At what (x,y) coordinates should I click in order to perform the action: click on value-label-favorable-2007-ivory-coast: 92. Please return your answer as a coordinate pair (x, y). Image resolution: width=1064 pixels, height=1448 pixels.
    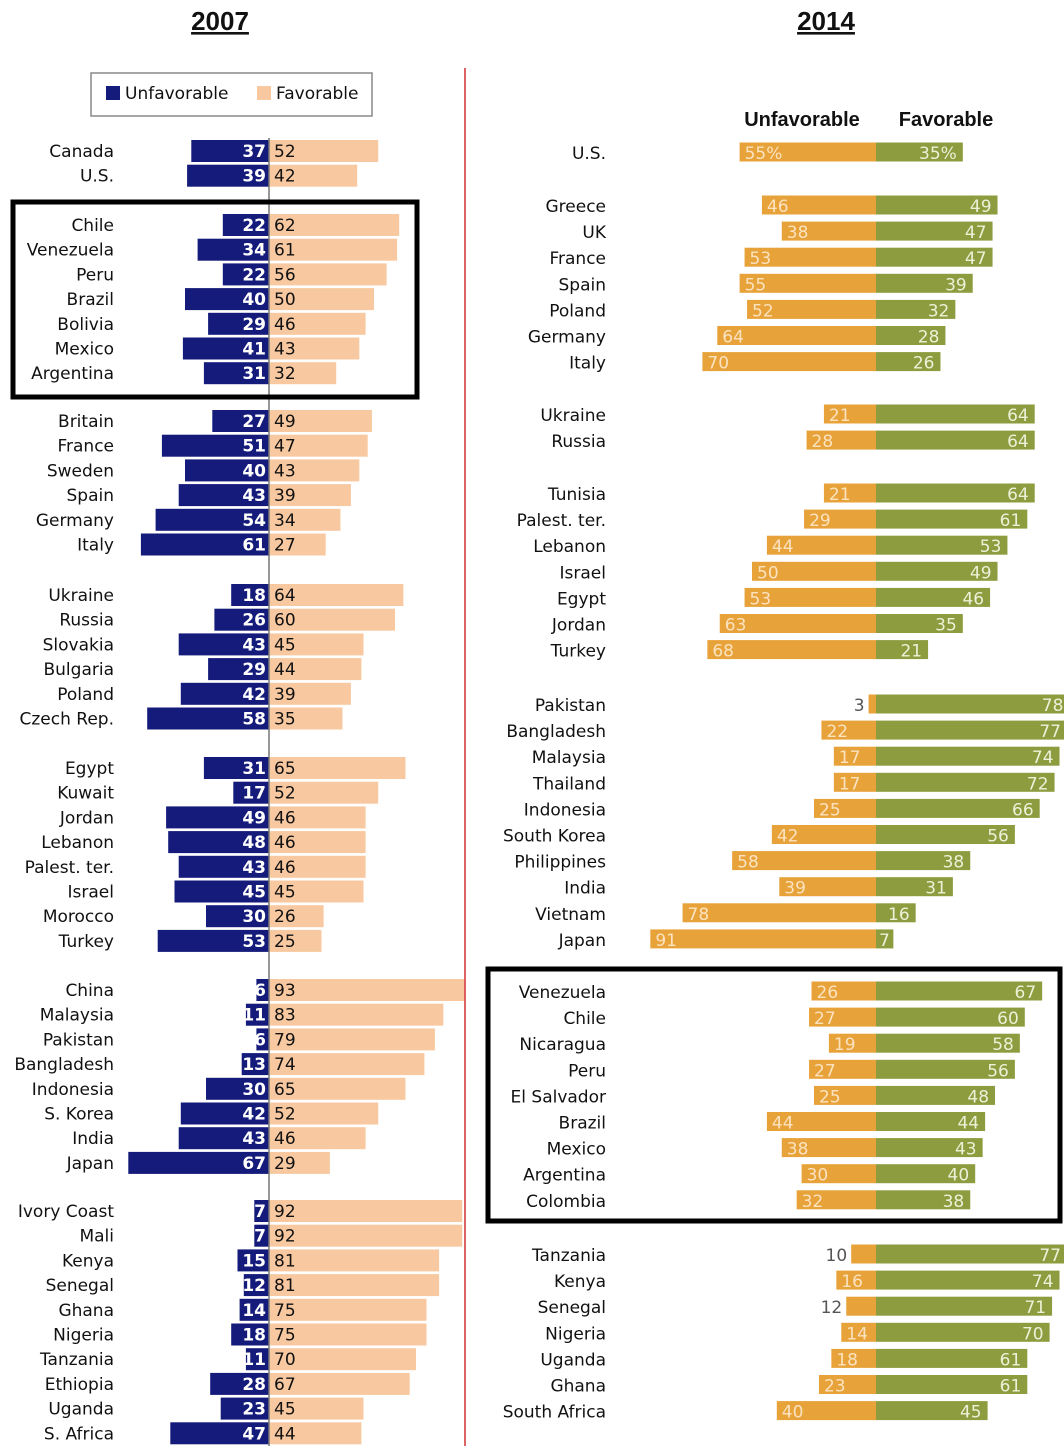
    Looking at the image, I should click on (285, 1212).